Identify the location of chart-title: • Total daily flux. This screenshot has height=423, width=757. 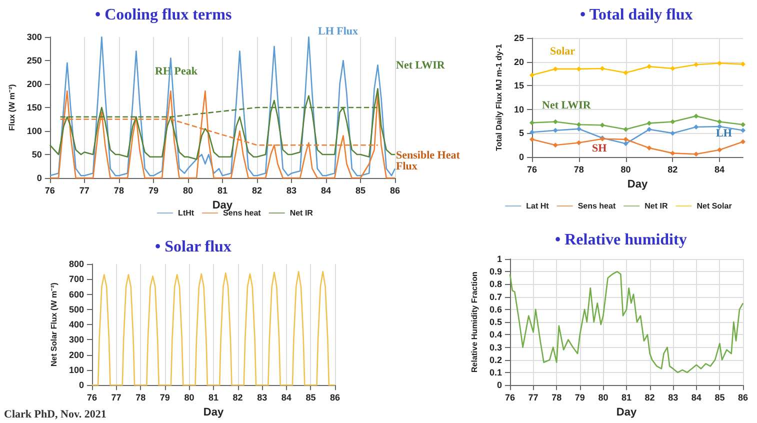
(636, 15).